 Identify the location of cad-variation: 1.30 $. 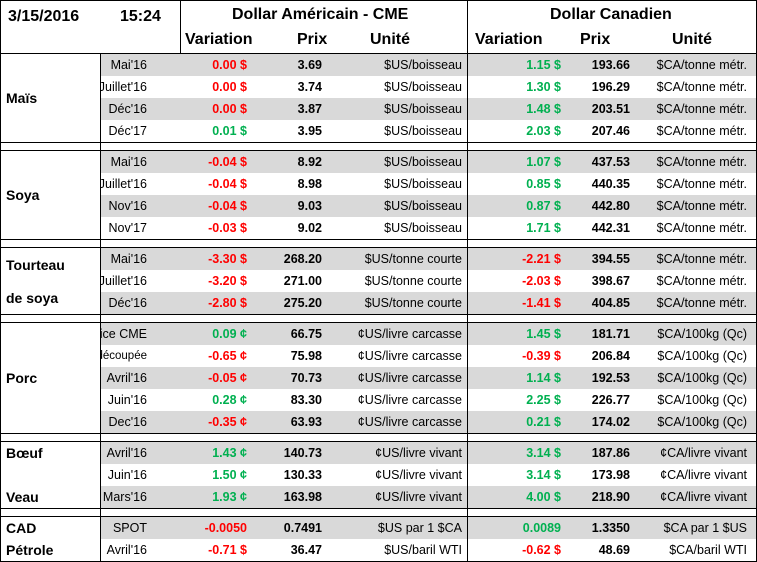
(543, 87).